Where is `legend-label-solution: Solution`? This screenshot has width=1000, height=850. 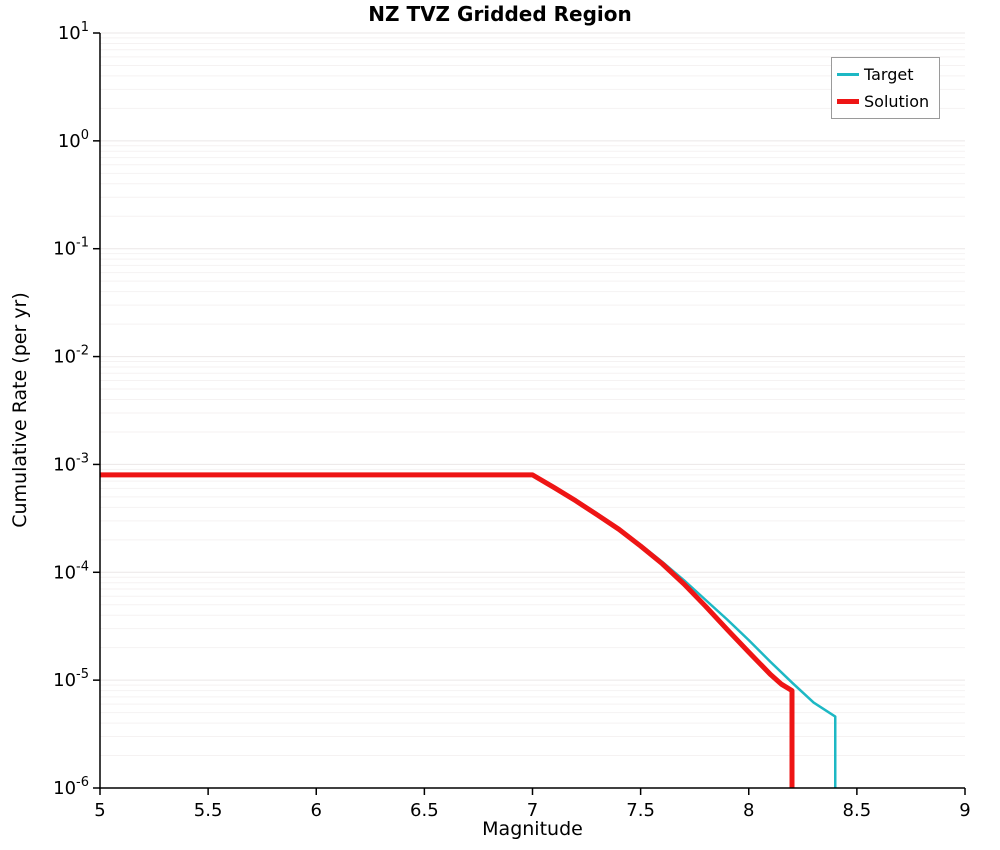 legend-label-solution: Solution is located at coordinates (897, 101).